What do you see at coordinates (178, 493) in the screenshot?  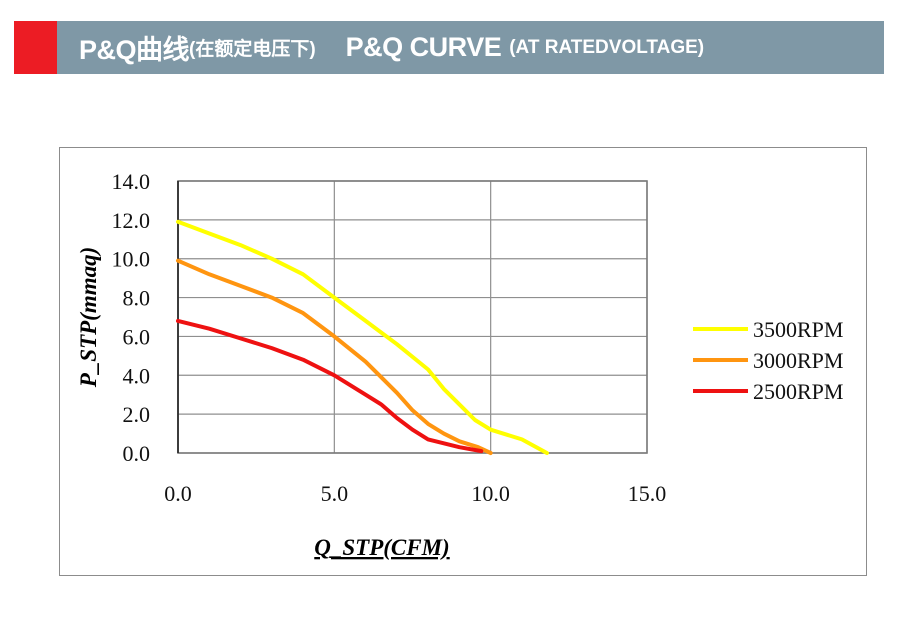 I see `x-tick-label: 0.0` at bounding box center [178, 493].